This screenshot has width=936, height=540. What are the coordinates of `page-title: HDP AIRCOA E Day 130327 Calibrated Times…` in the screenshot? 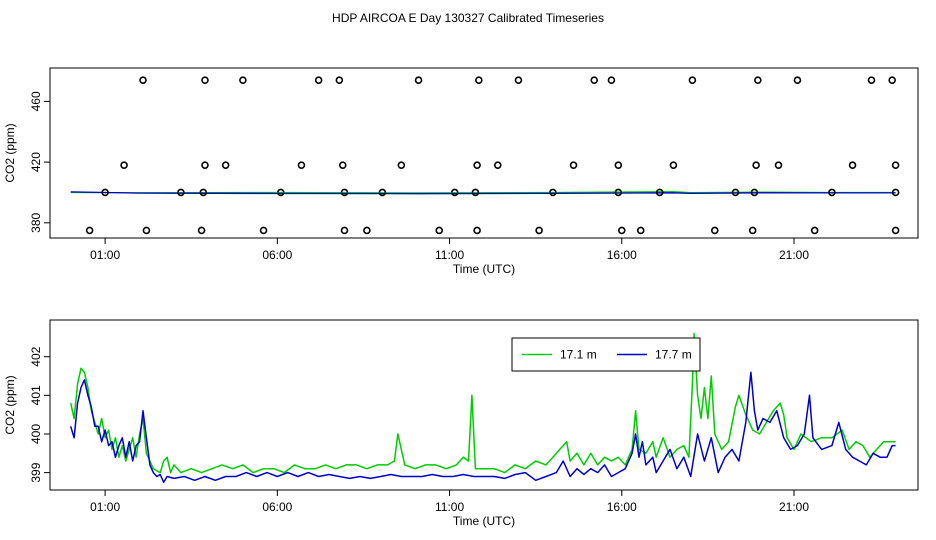 It's located at (468, 18).